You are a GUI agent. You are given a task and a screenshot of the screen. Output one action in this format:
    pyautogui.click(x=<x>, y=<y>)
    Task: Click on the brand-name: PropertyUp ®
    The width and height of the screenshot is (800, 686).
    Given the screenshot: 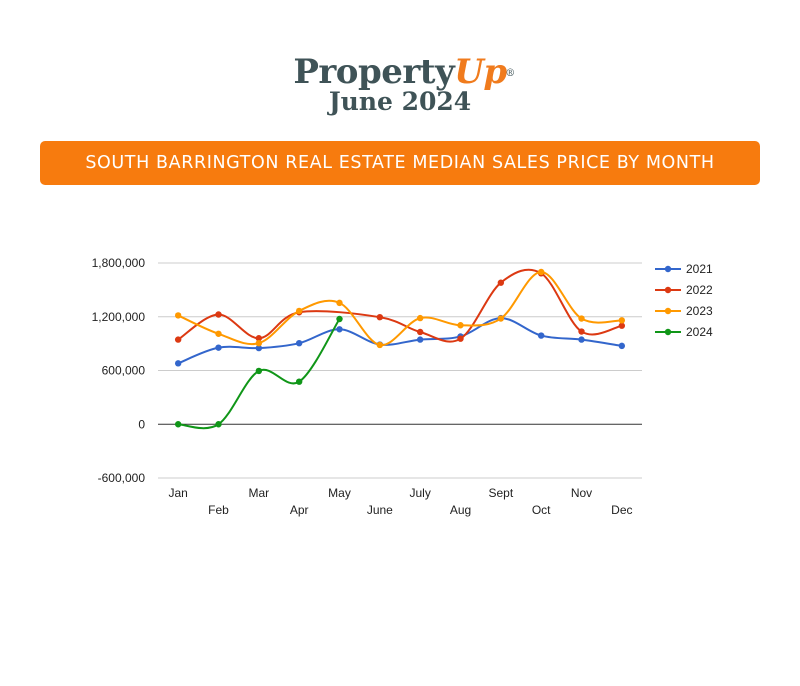 What is the action you would take?
    pyautogui.click(x=404, y=72)
    